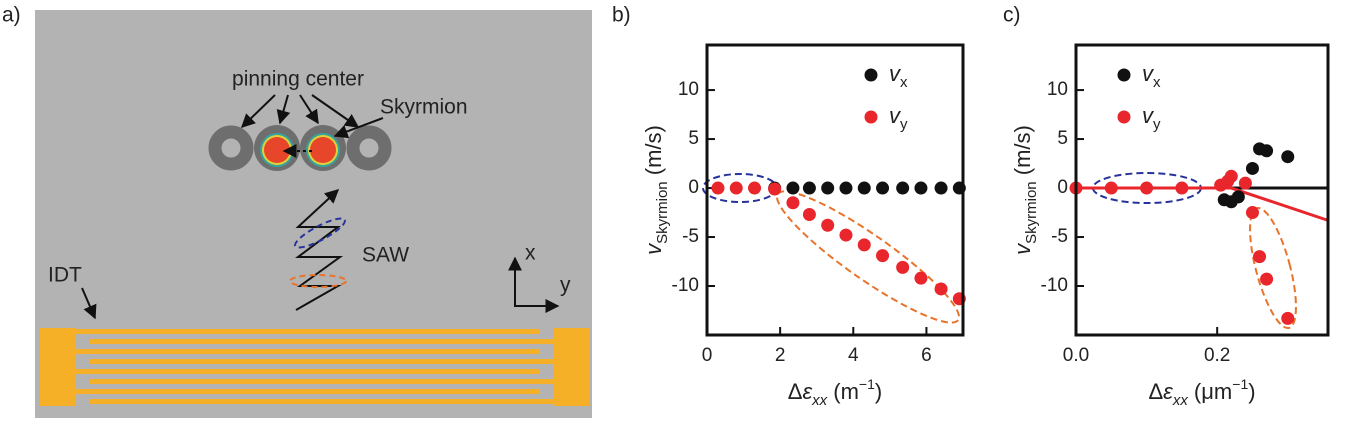 The image size is (1346, 426). What do you see at coordinates (11, 15) in the screenshot?
I see `panel-label: a)` at bounding box center [11, 15].